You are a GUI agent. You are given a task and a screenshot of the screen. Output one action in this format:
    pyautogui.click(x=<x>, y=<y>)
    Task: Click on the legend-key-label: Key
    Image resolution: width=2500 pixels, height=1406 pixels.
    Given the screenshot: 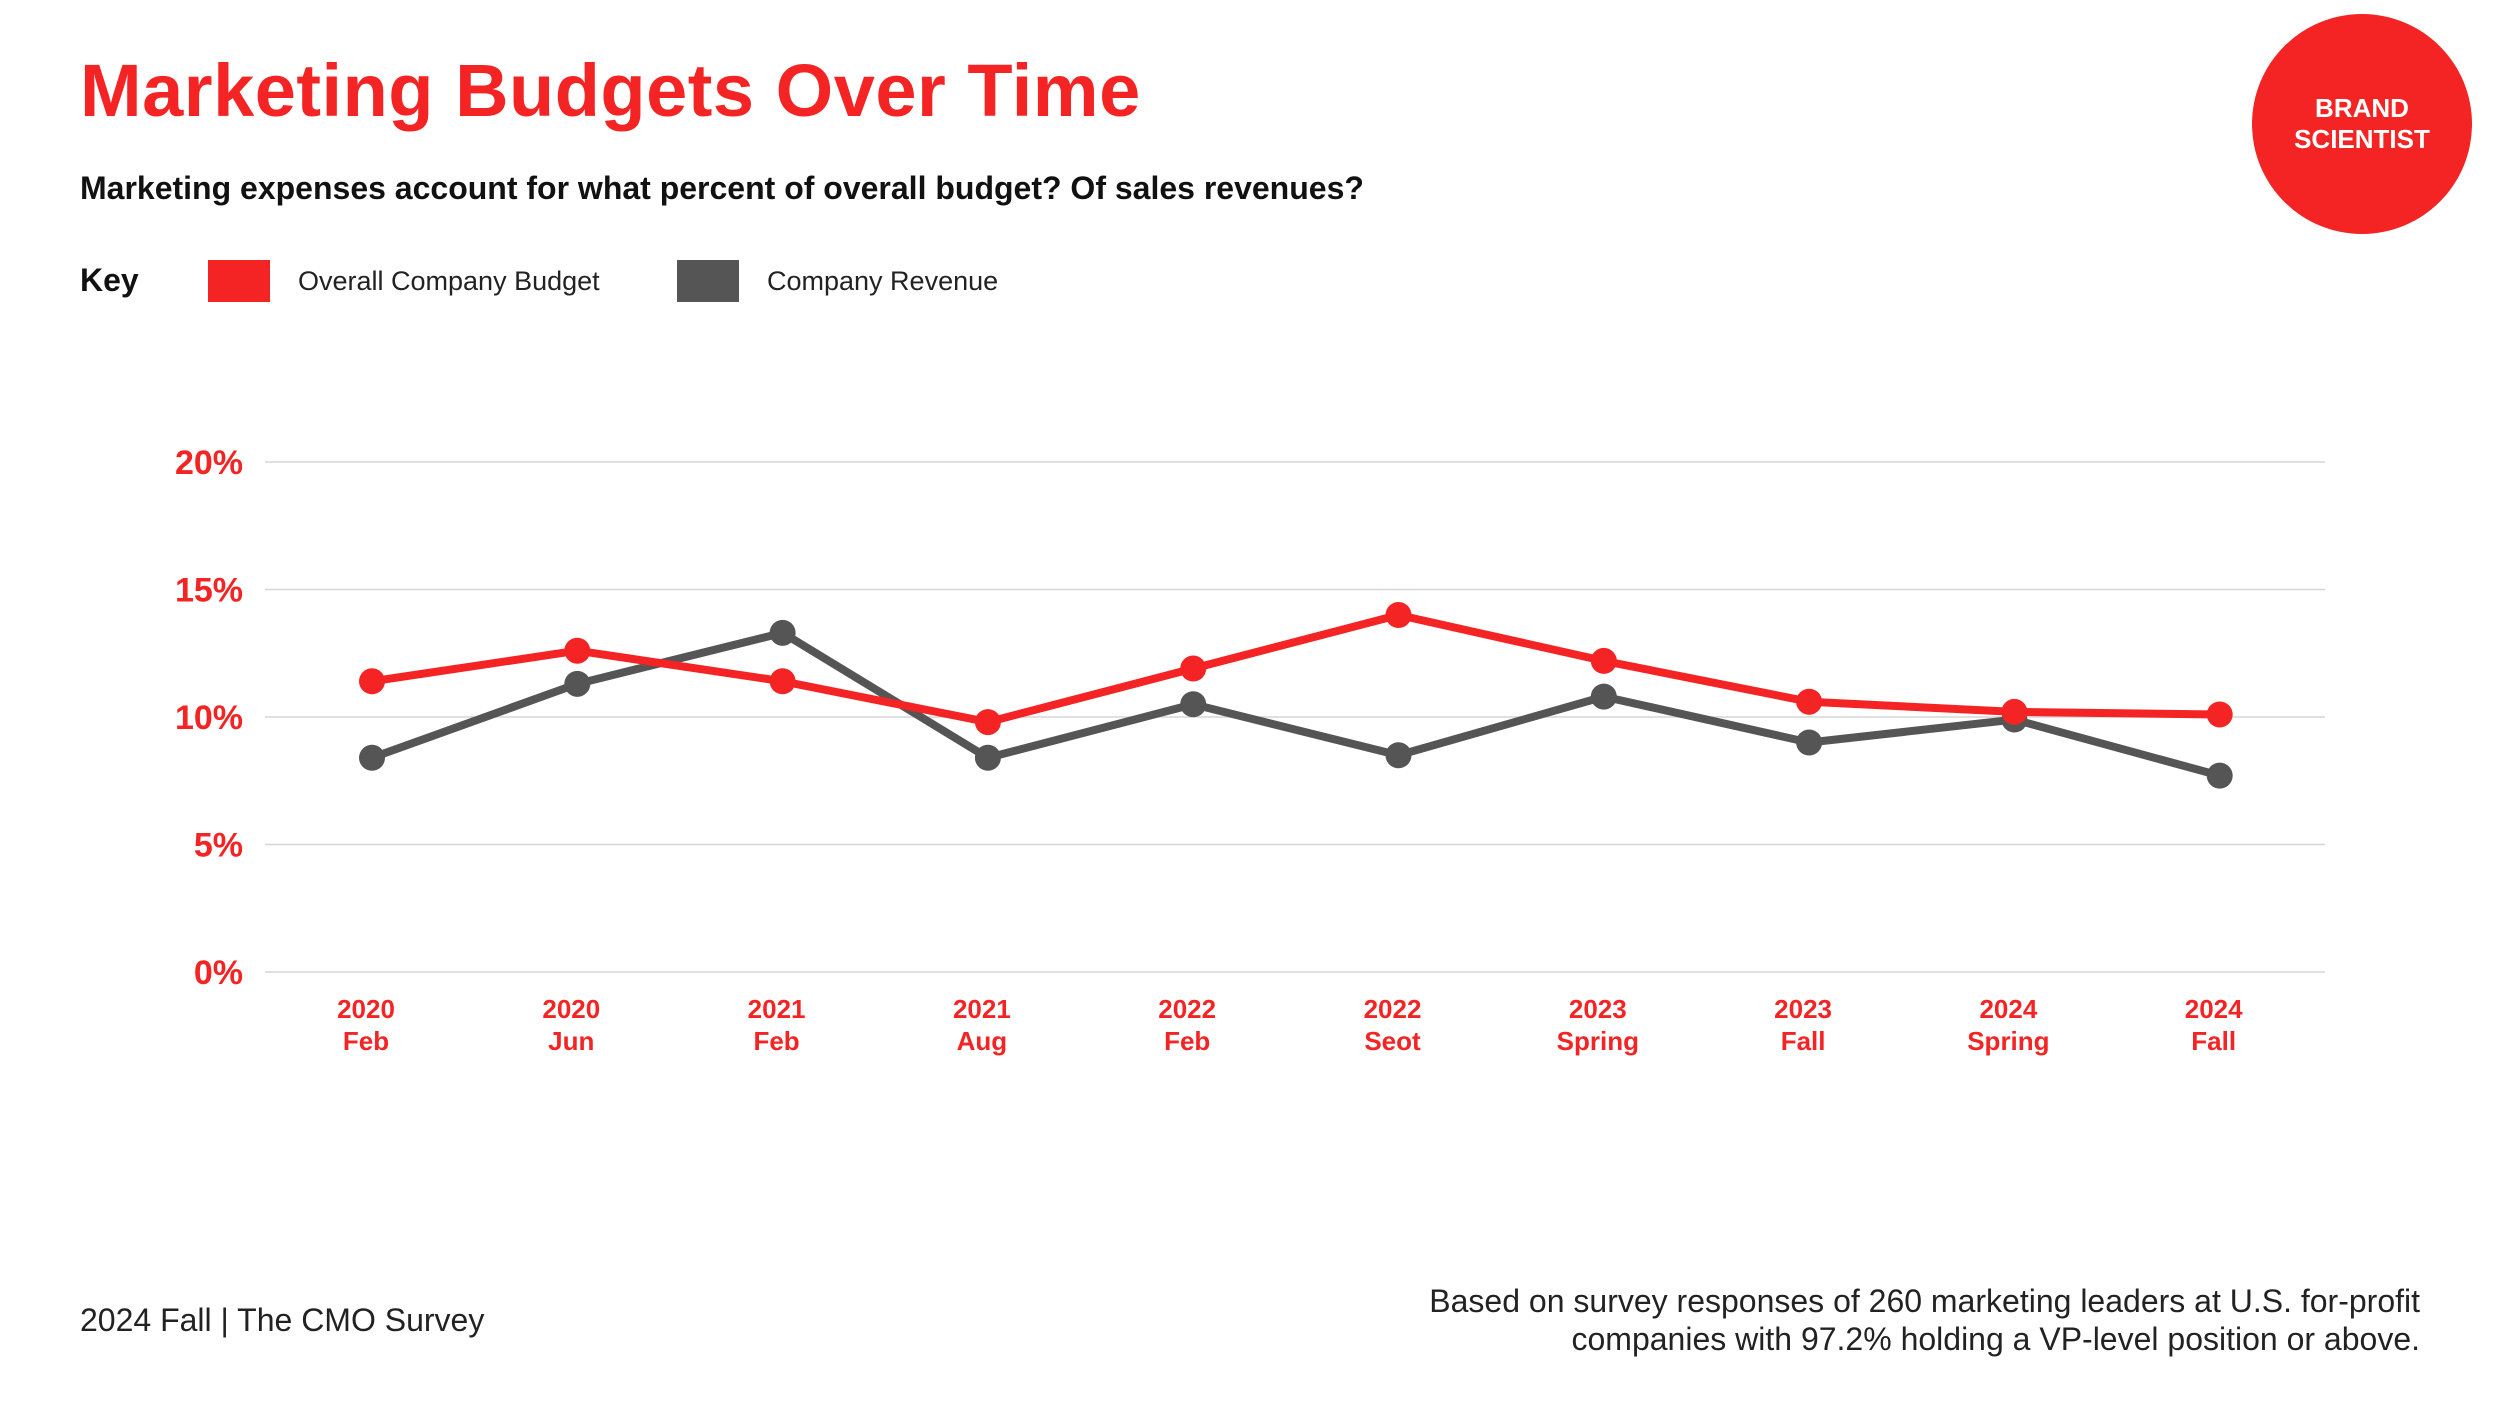 What is the action you would take?
    pyautogui.click(x=109, y=280)
    